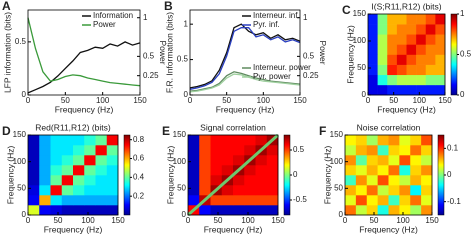  I want to click on x-tick-label: 50, so click(374, 220).